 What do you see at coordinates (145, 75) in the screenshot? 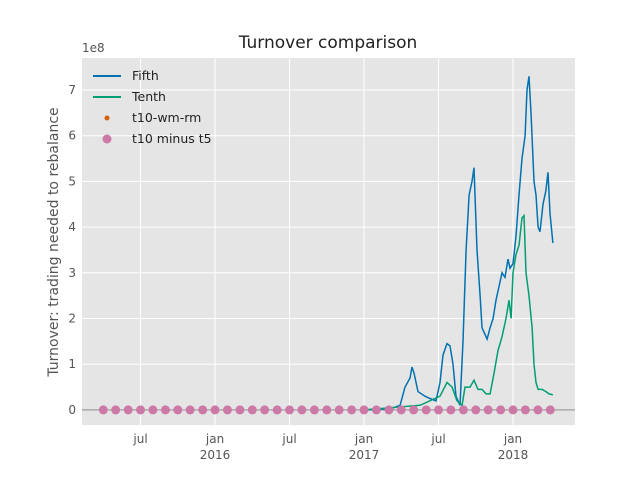
I see `legend-label: Fifth` at bounding box center [145, 75].